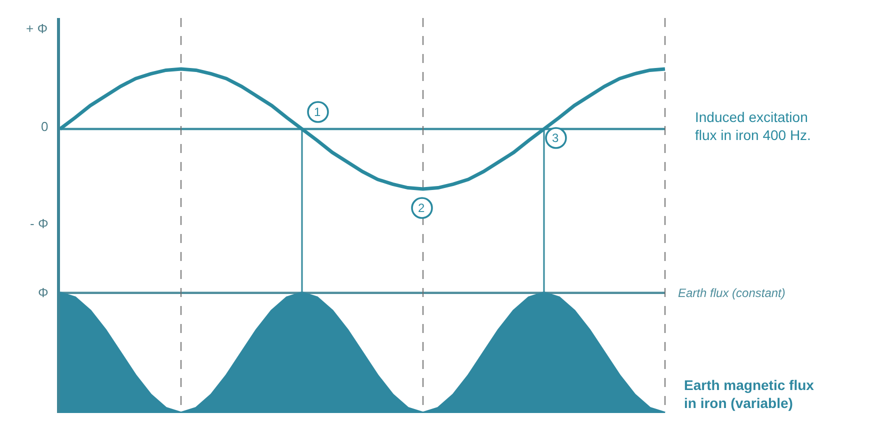 The height and width of the screenshot is (421, 872). What do you see at coordinates (37, 28) in the screenshot?
I see `text: + Φ` at bounding box center [37, 28].